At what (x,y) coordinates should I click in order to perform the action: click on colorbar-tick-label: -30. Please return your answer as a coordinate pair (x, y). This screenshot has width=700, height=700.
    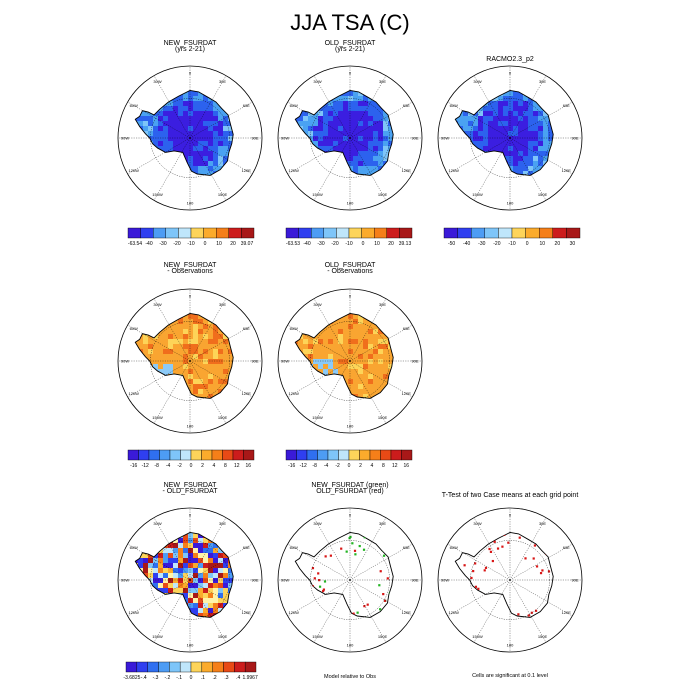
    Looking at the image, I should click on (481, 244).